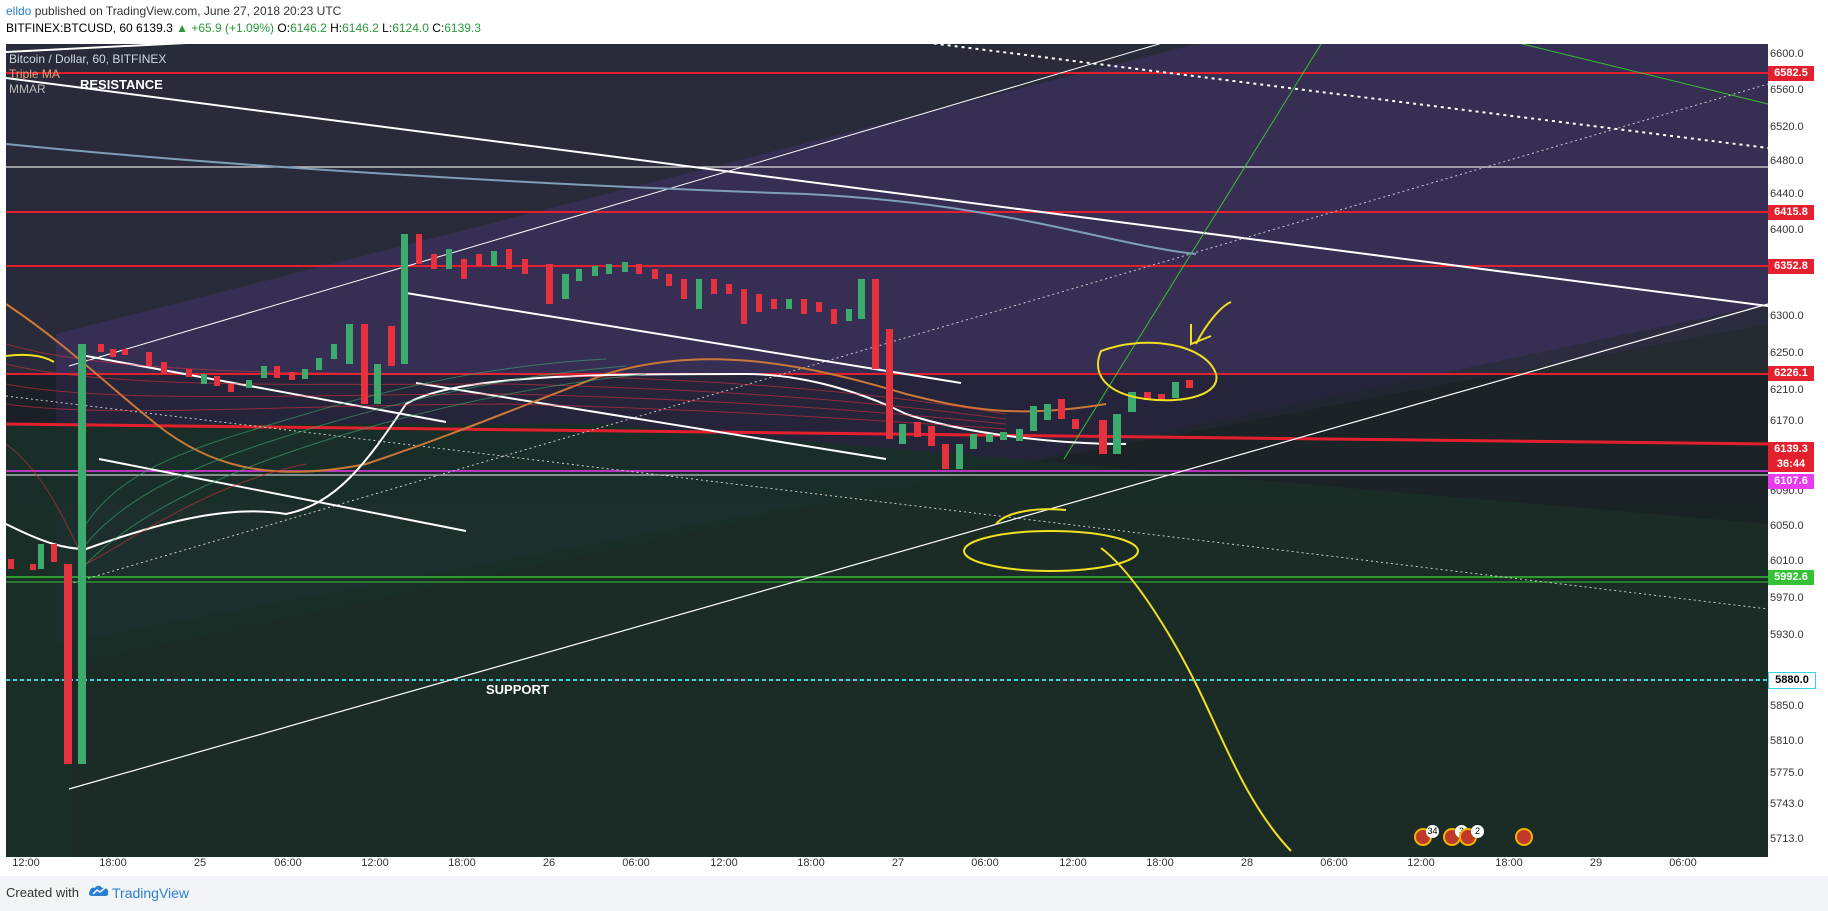  Describe the element at coordinates (1337, 96) in the screenshot. I see `dotted-top-right` at that location.